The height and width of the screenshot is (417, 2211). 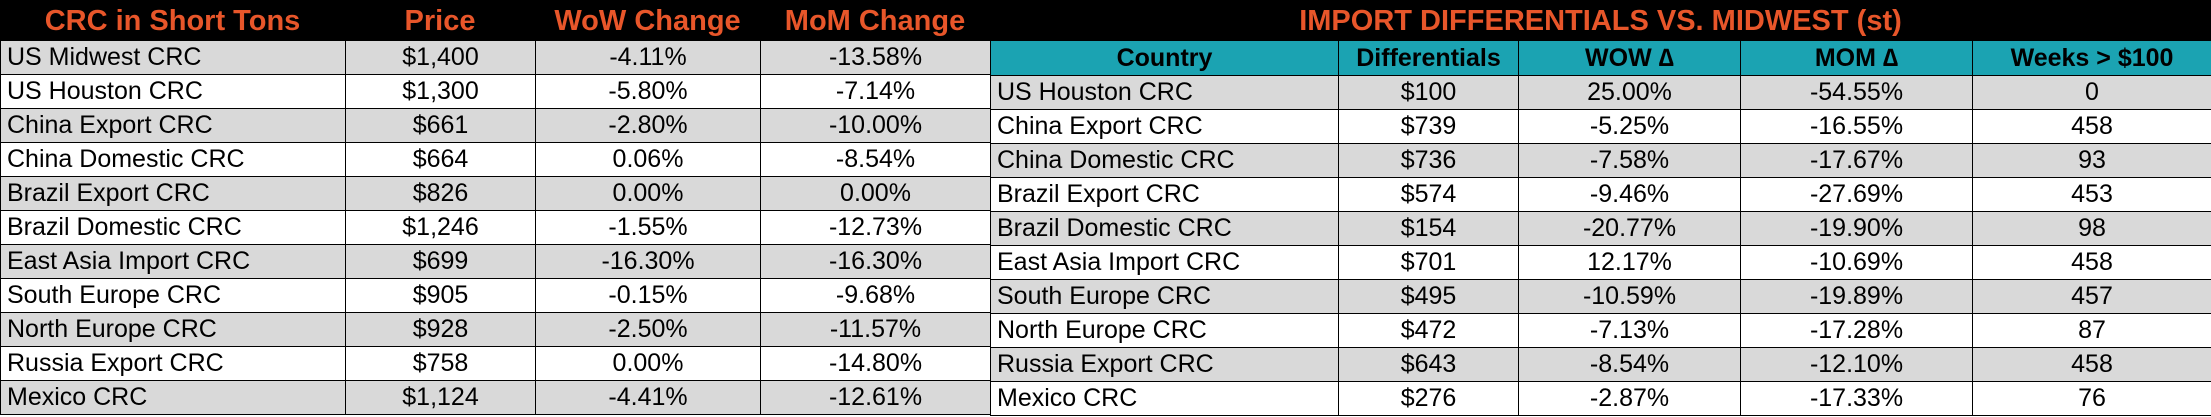 I want to click on country-name: North Europe CRC, so click(x=1164, y=330).